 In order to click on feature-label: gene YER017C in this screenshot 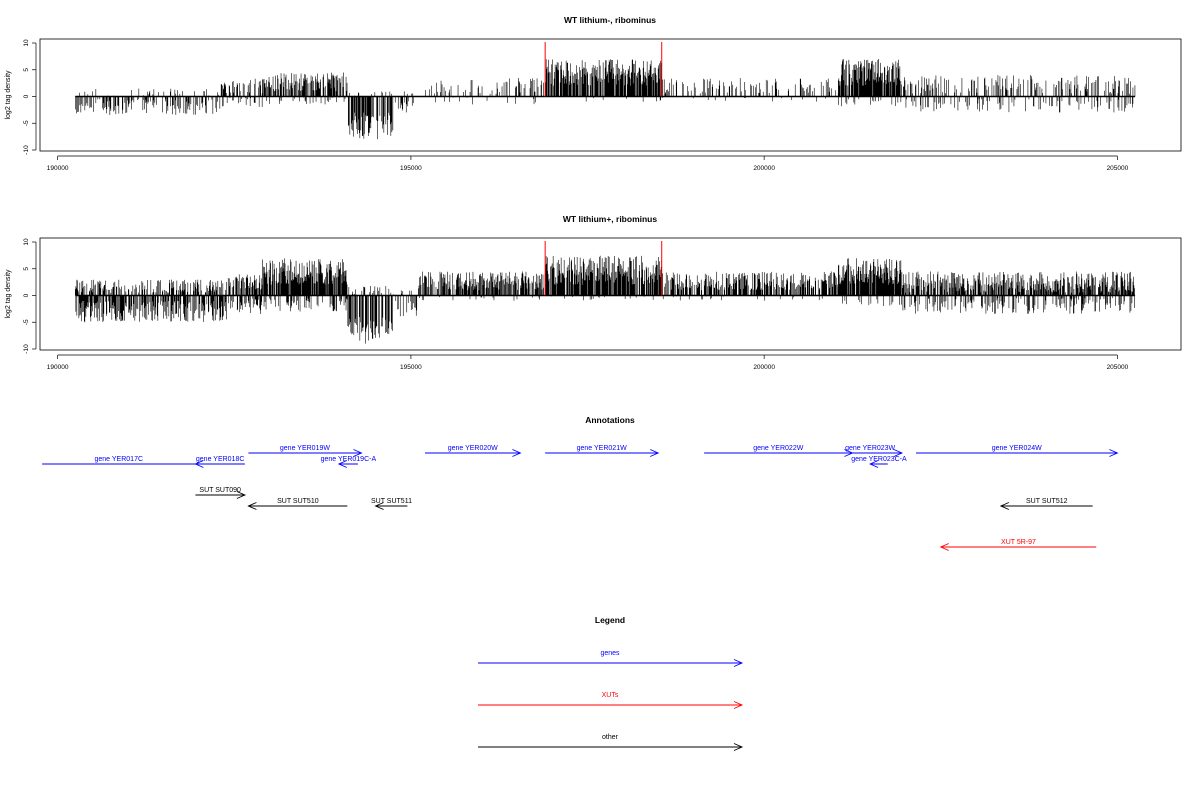, I will do `click(119, 459)`.